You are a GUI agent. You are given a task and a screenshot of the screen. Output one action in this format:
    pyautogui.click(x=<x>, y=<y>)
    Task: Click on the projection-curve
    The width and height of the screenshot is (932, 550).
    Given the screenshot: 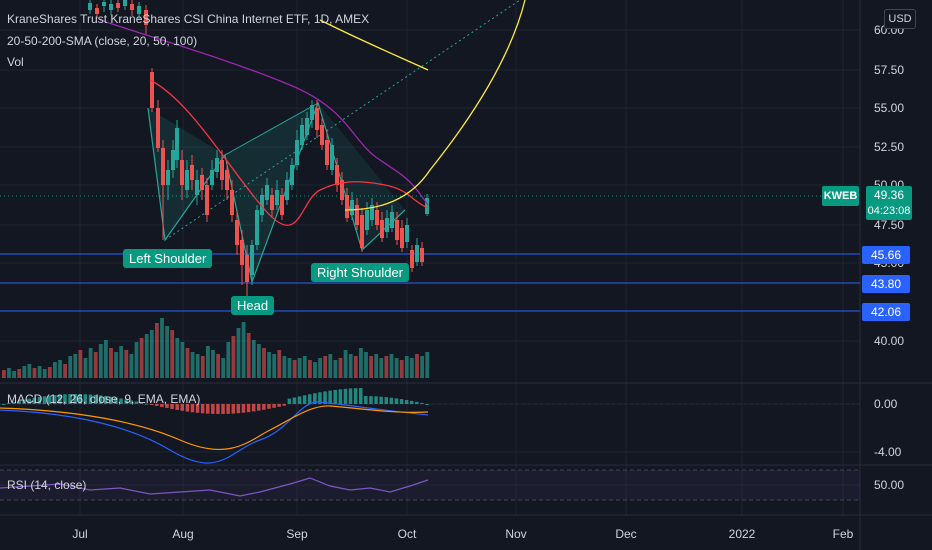 What is the action you would take?
    pyautogui.click(x=435, y=105)
    